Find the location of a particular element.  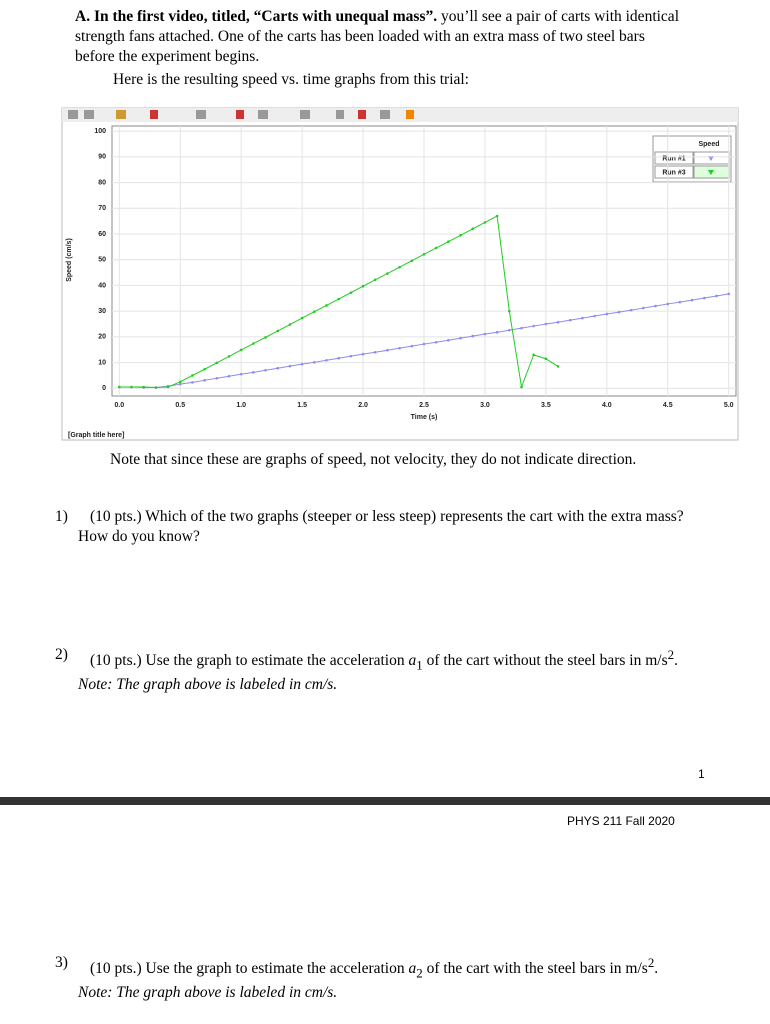

x-tick-label: 2.0 is located at coordinates (363, 405).